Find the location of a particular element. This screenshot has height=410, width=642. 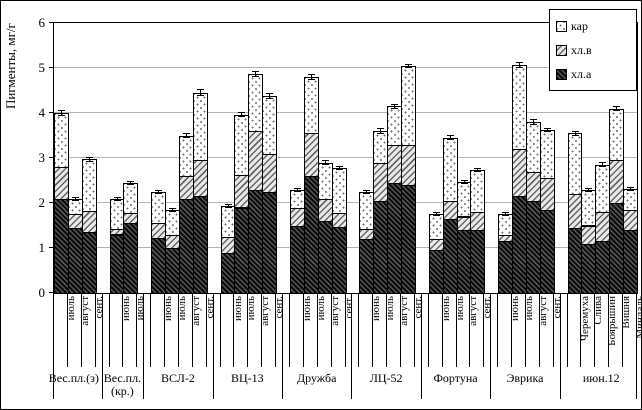

y-tick-label: 3 is located at coordinates (42, 157).